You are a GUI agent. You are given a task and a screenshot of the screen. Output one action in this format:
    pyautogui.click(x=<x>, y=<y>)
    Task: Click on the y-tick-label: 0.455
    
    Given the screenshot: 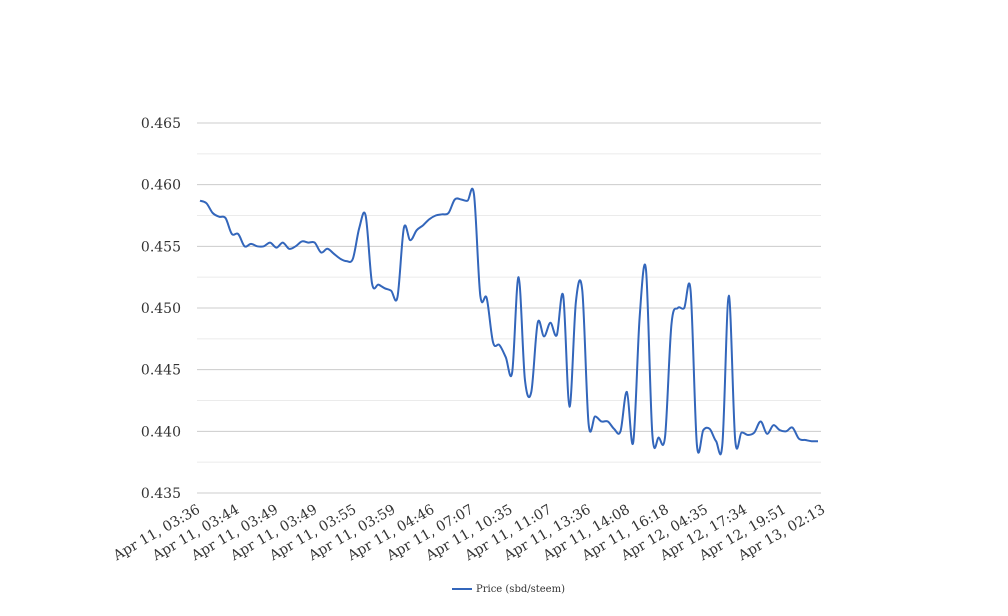 What is the action you would take?
    pyautogui.click(x=161, y=247)
    